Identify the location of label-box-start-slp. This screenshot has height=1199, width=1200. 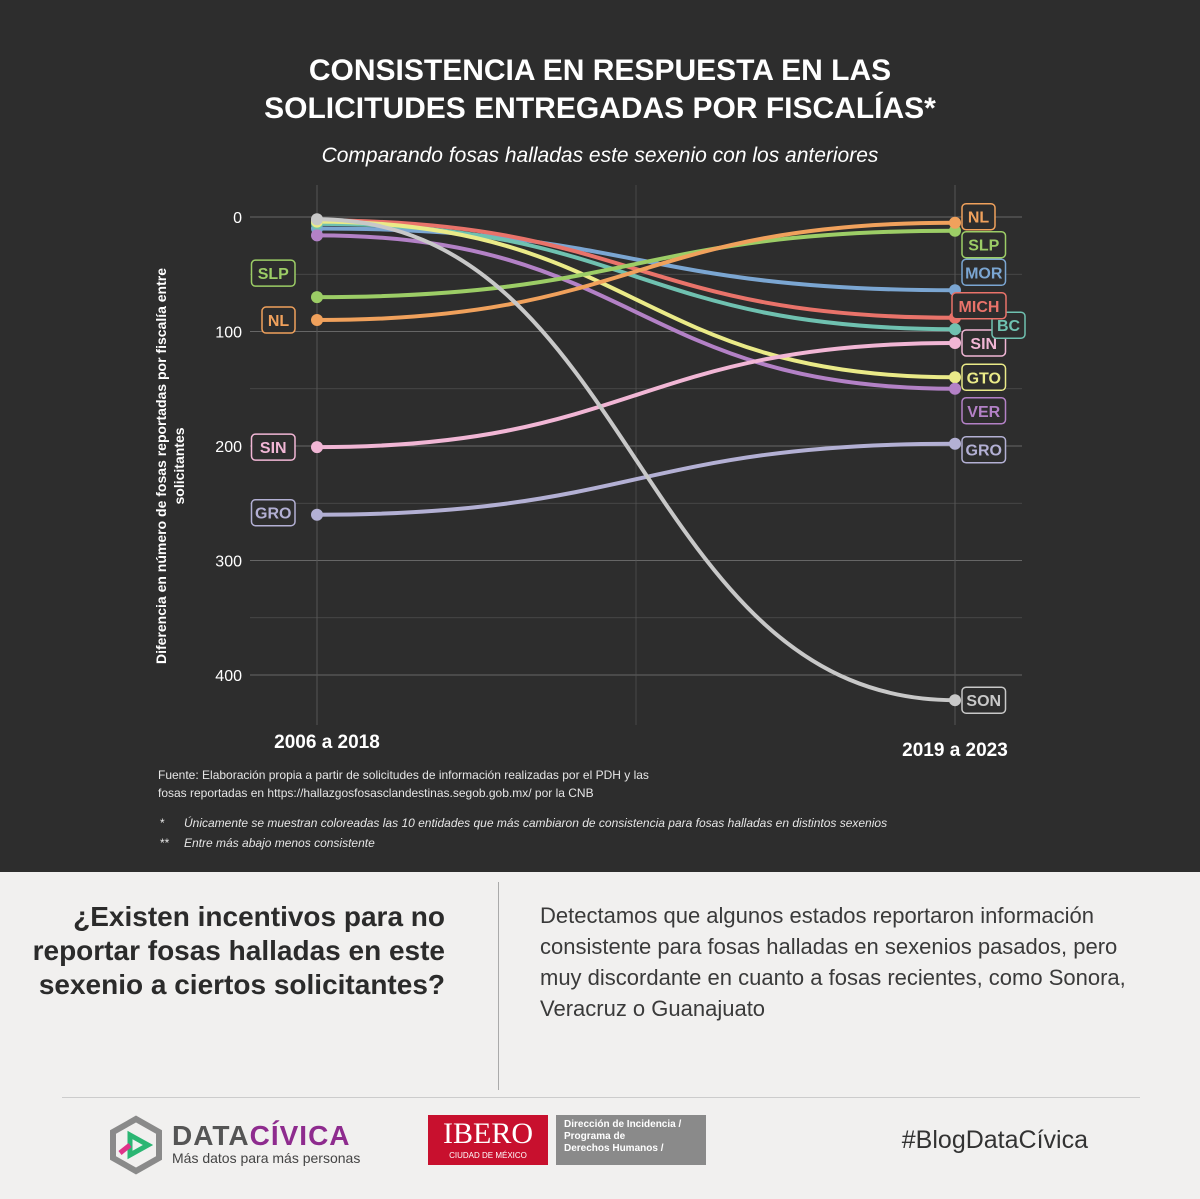
(273, 273).